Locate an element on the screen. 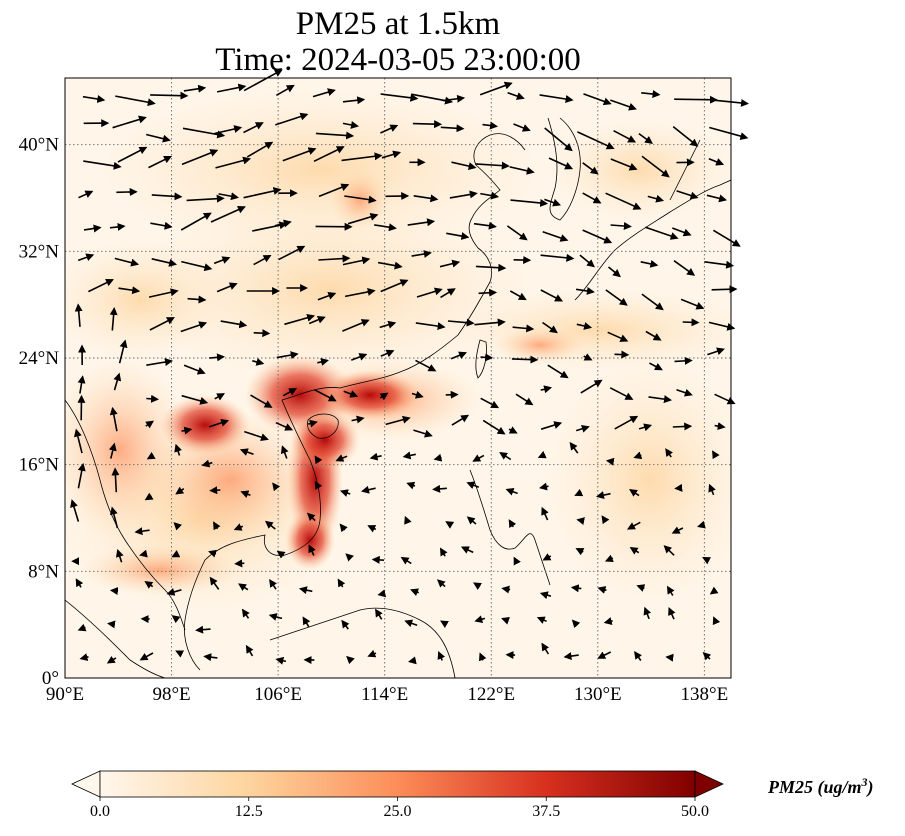 This screenshot has height=836, width=905. moderate-andaman is located at coordinates (160, 570).